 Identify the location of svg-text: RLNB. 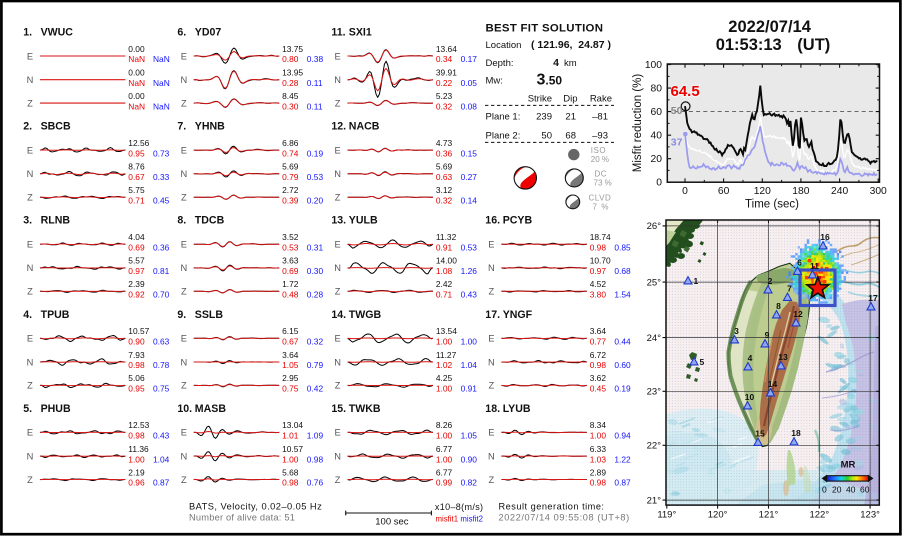
(56, 221).